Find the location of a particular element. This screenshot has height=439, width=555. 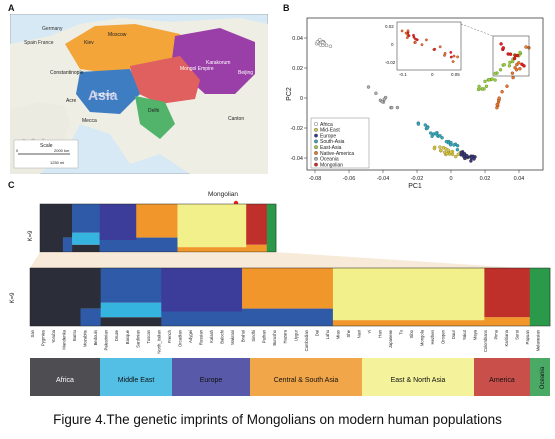

map-label-canton: Canton is located at coordinates (236, 119).